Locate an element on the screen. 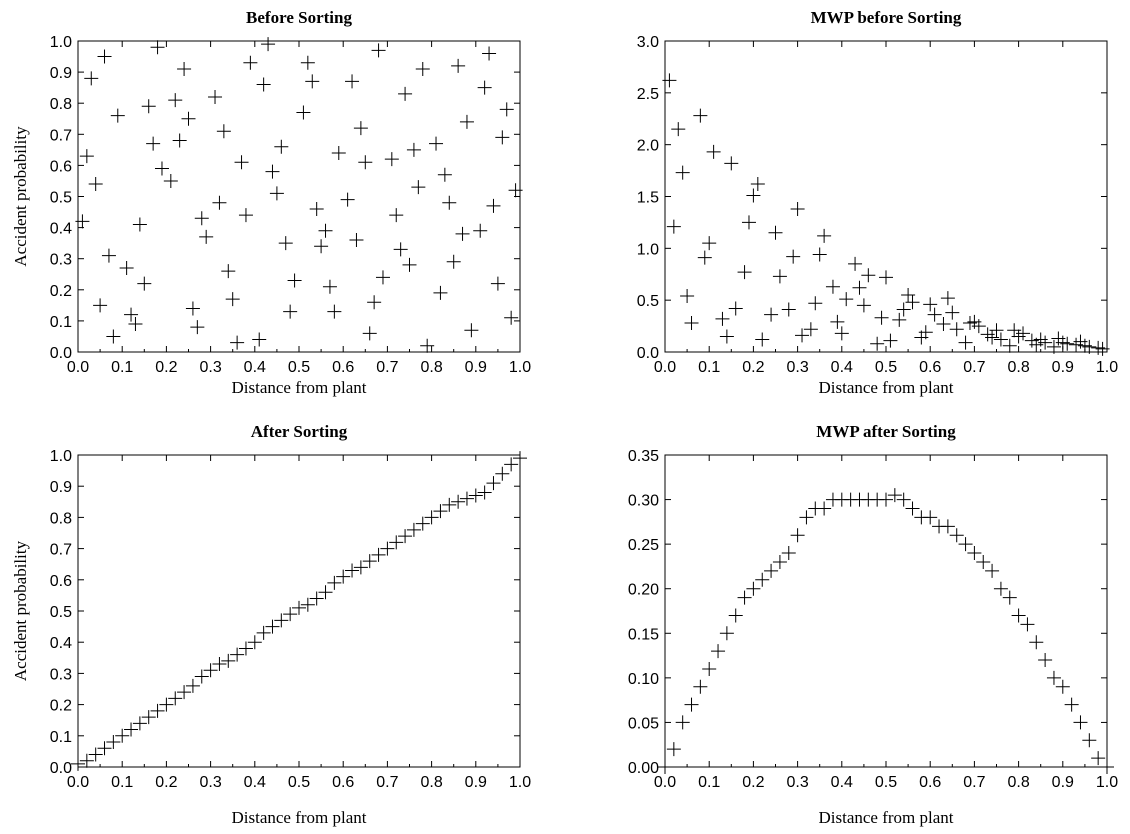 This screenshot has height=834, width=1130. y-tick-label: 0.10 is located at coordinates (643, 679).